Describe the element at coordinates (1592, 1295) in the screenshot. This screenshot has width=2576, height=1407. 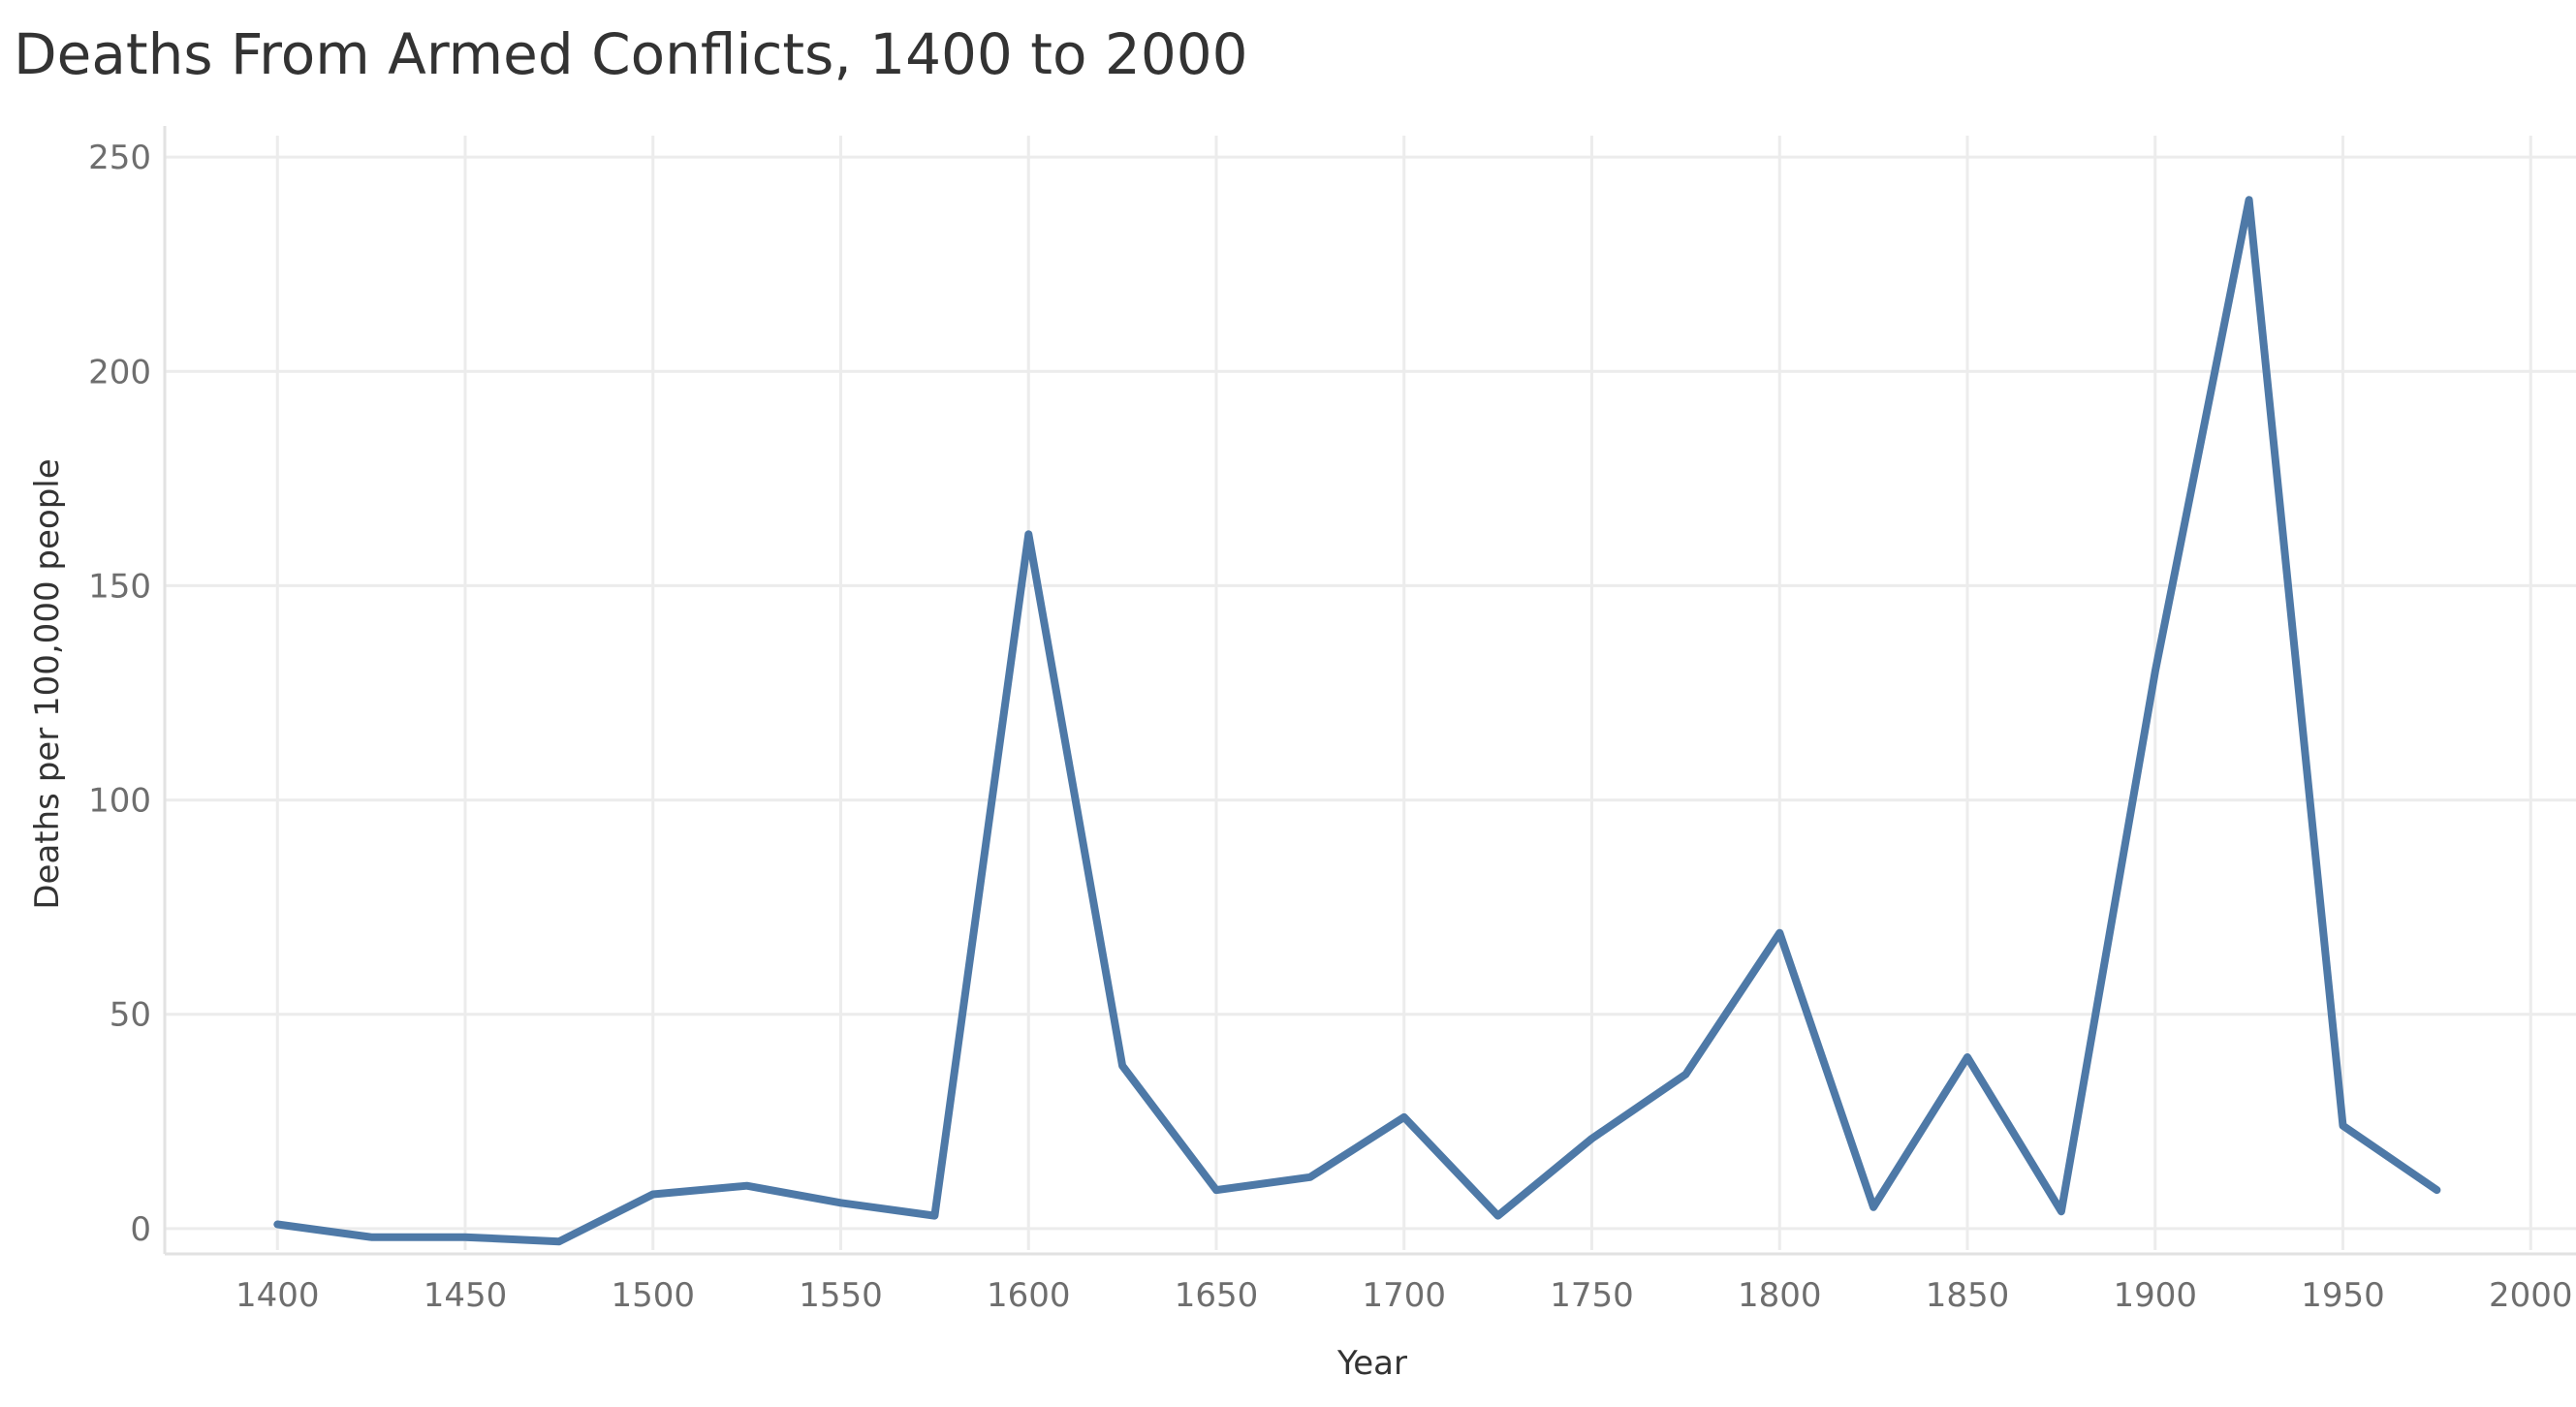
I see `x-tick-label: 1750` at that location.